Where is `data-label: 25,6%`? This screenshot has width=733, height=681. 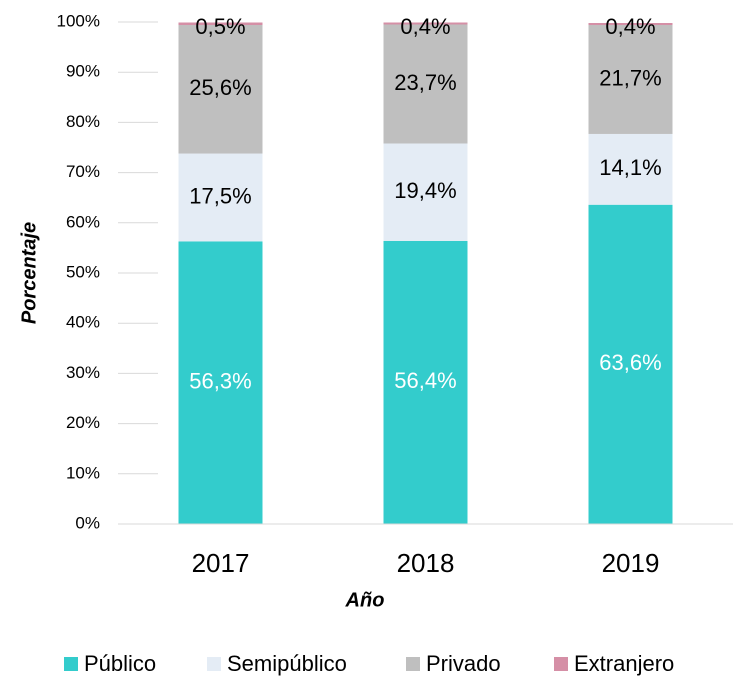 data-label: 25,6% is located at coordinates (220, 87).